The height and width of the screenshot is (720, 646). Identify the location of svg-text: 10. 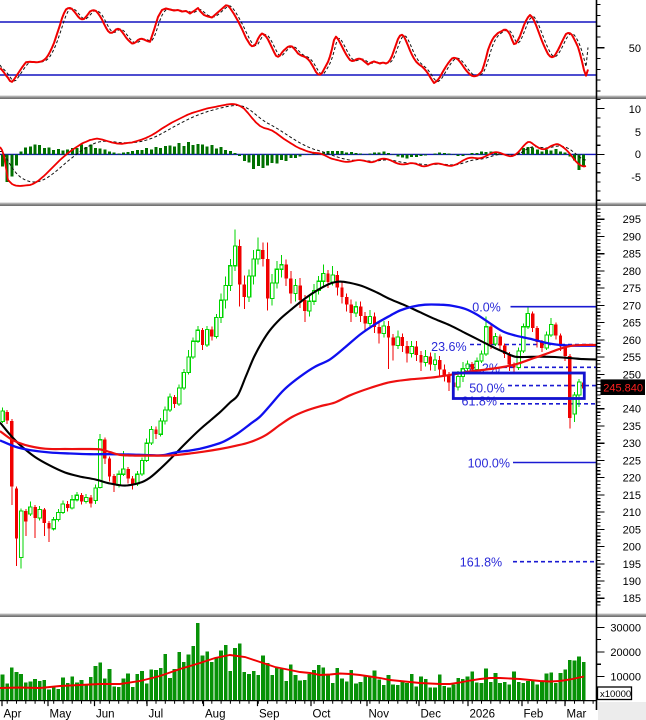
(635, 110).